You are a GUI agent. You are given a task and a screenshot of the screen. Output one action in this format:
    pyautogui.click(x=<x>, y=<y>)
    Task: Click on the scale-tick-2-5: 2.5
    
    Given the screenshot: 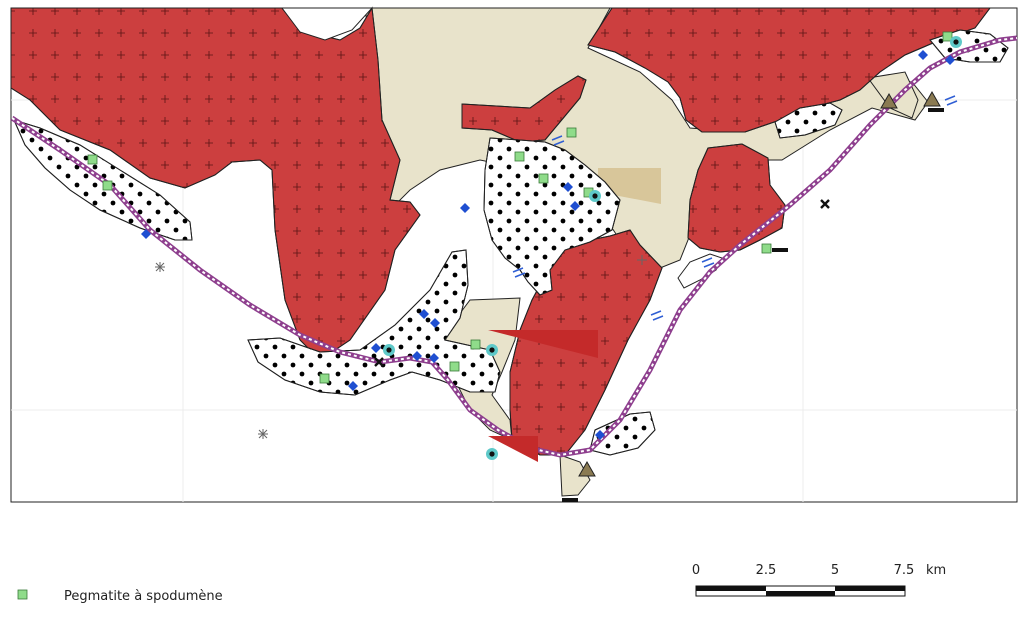 What is the action you would take?
    pyautogui.click(x=766, y=570)
    